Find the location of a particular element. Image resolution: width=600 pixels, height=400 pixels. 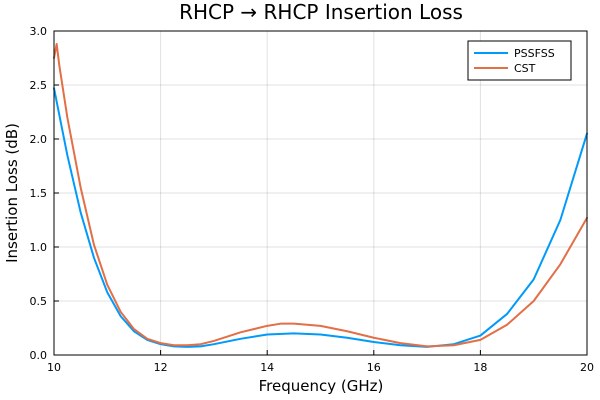

chart-title: RHCP → RHCP Insertion Loss is located at coordinates (321, 12).